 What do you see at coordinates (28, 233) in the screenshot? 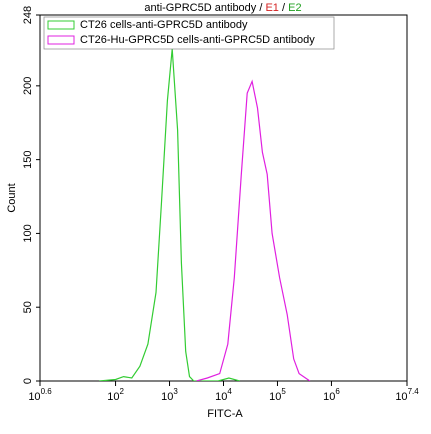
I see `y-tick-label: 100` at bounding box center [28, 233].